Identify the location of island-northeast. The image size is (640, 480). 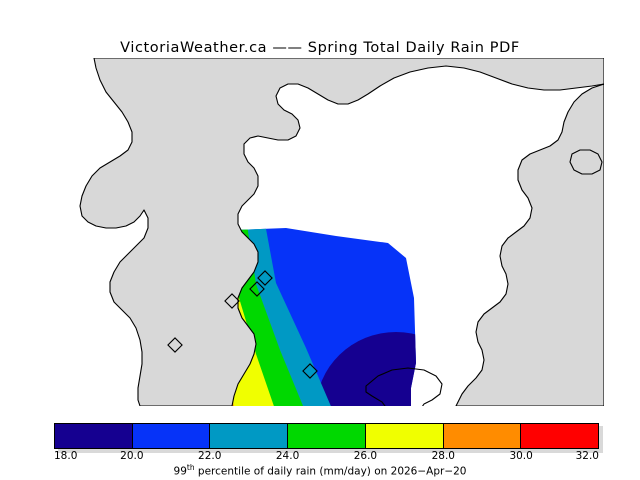
(586, 162).